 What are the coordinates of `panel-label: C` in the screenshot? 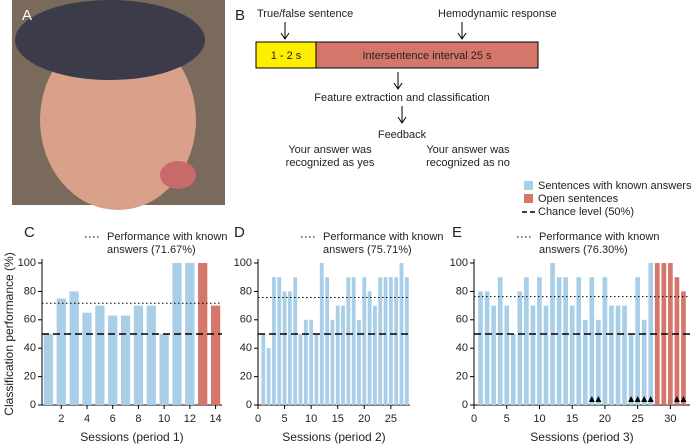 It's located at (29, 232).